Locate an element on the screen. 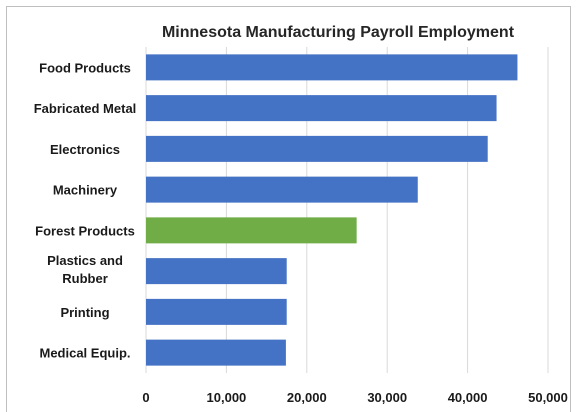 The image size is (577, 412). bar-food-products is located at coordinates (332, 67).